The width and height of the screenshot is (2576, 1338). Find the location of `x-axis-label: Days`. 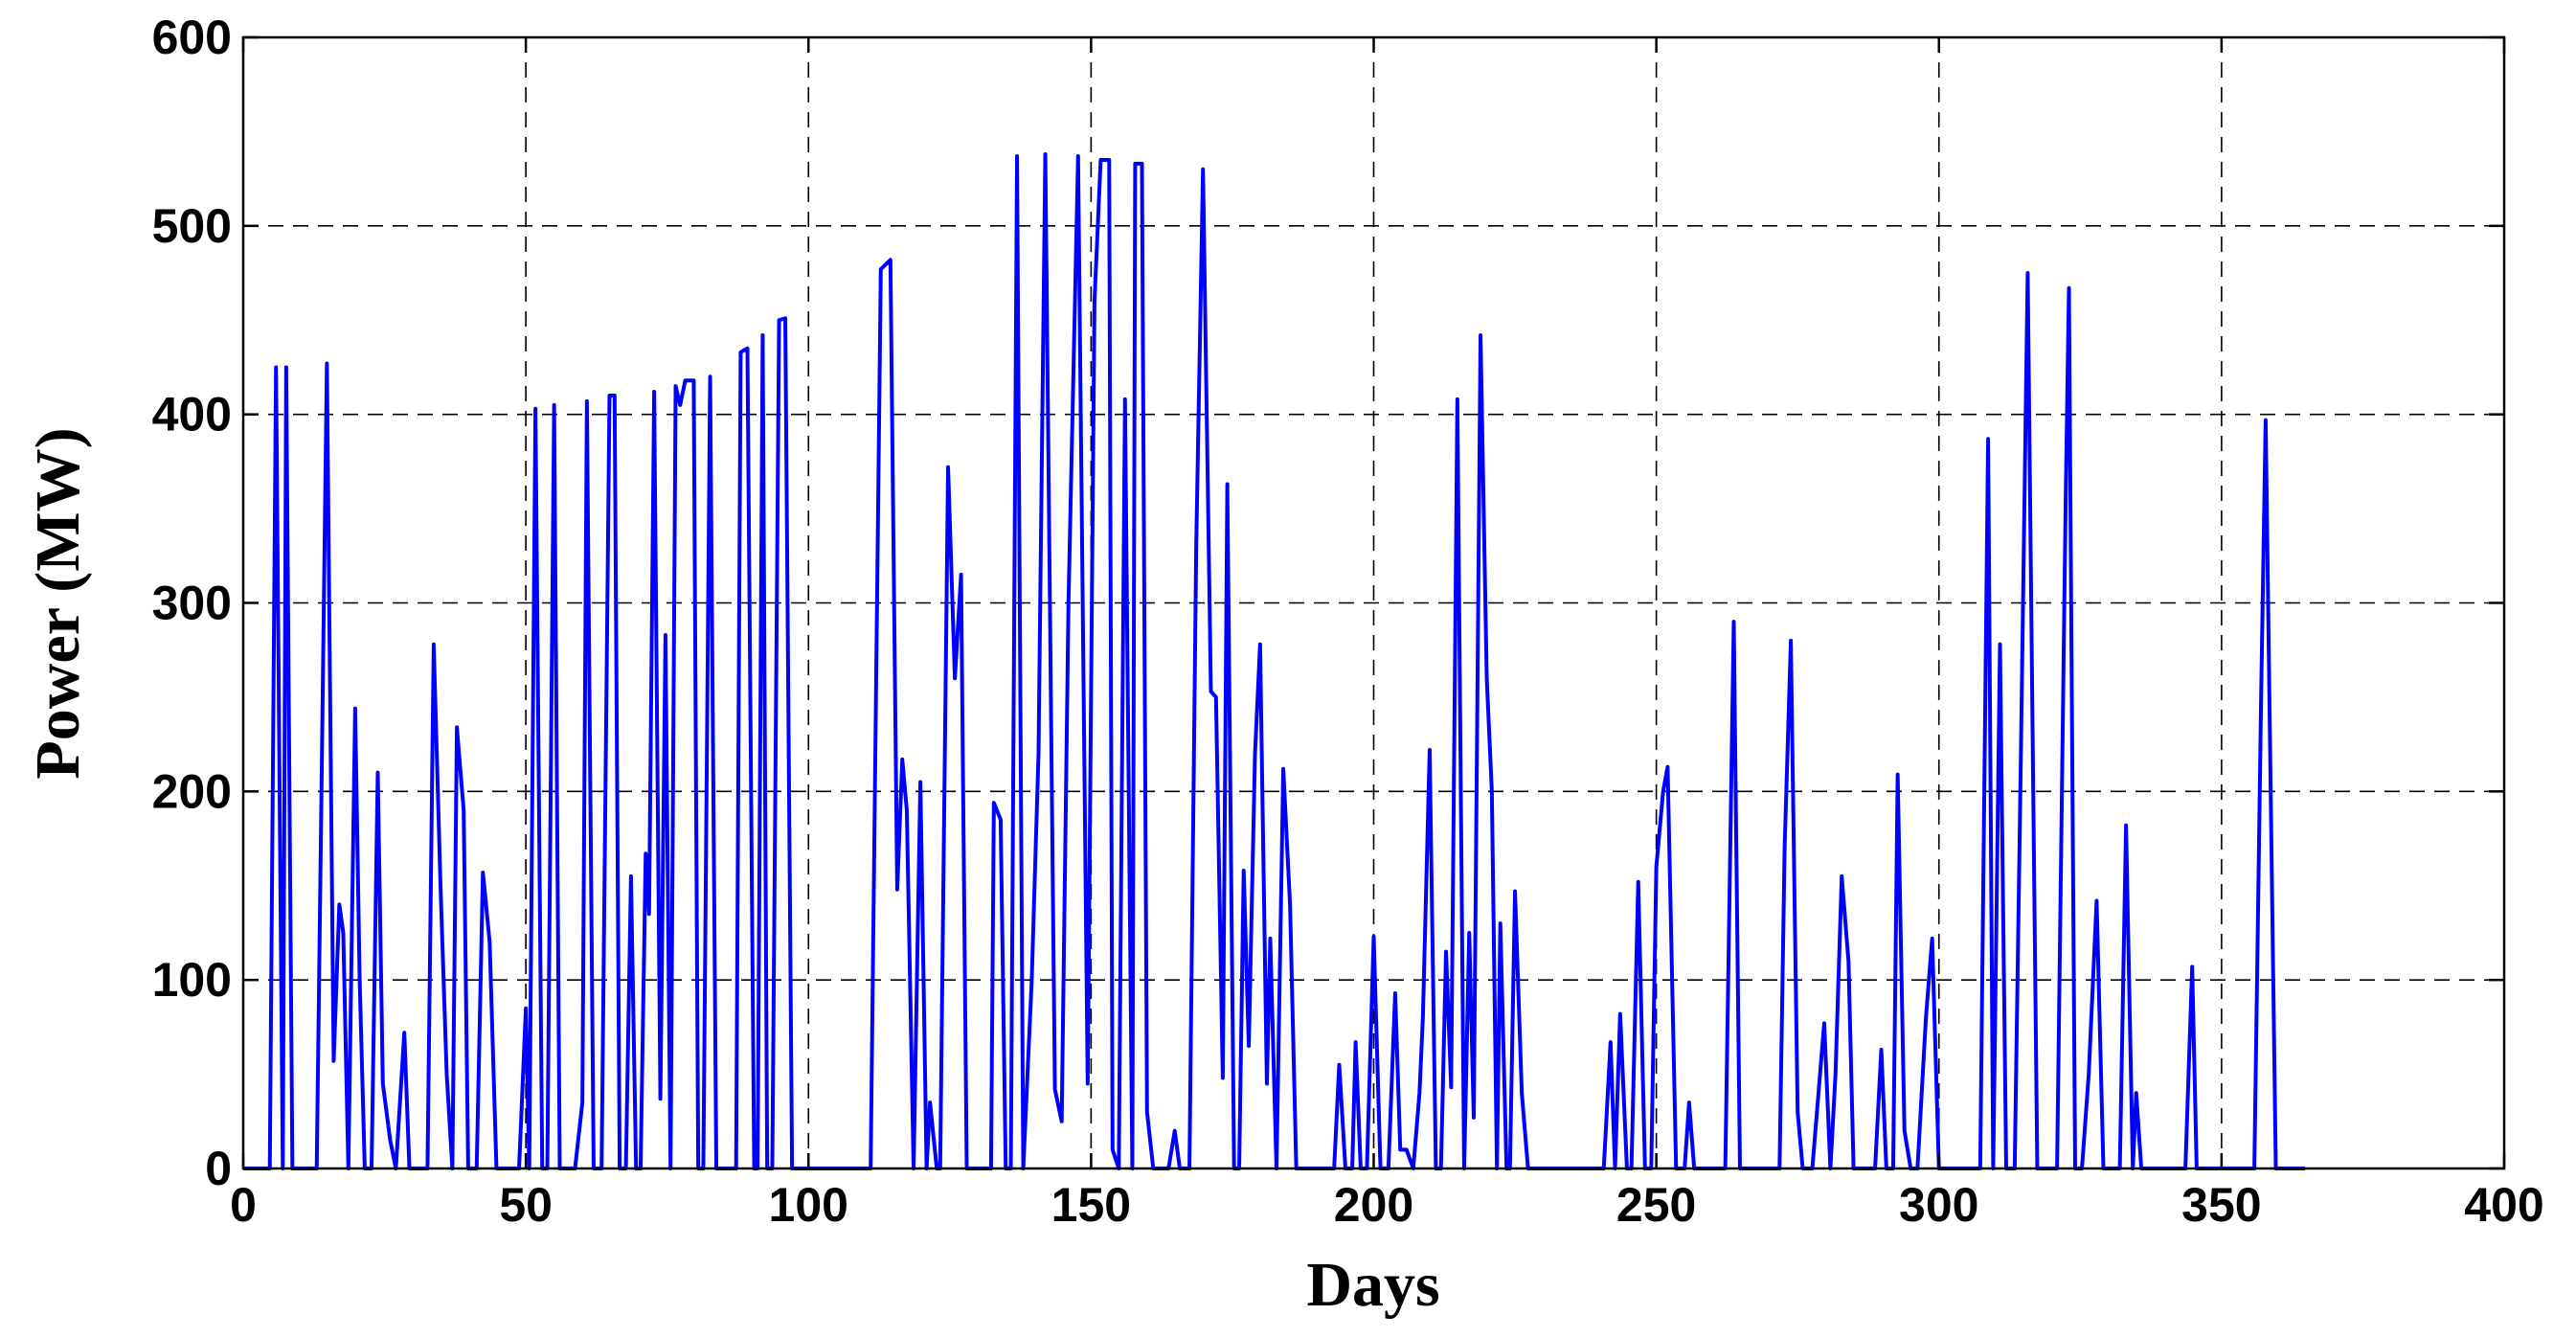

x-axis-label: Days is located at coordinates (1372, 1285).